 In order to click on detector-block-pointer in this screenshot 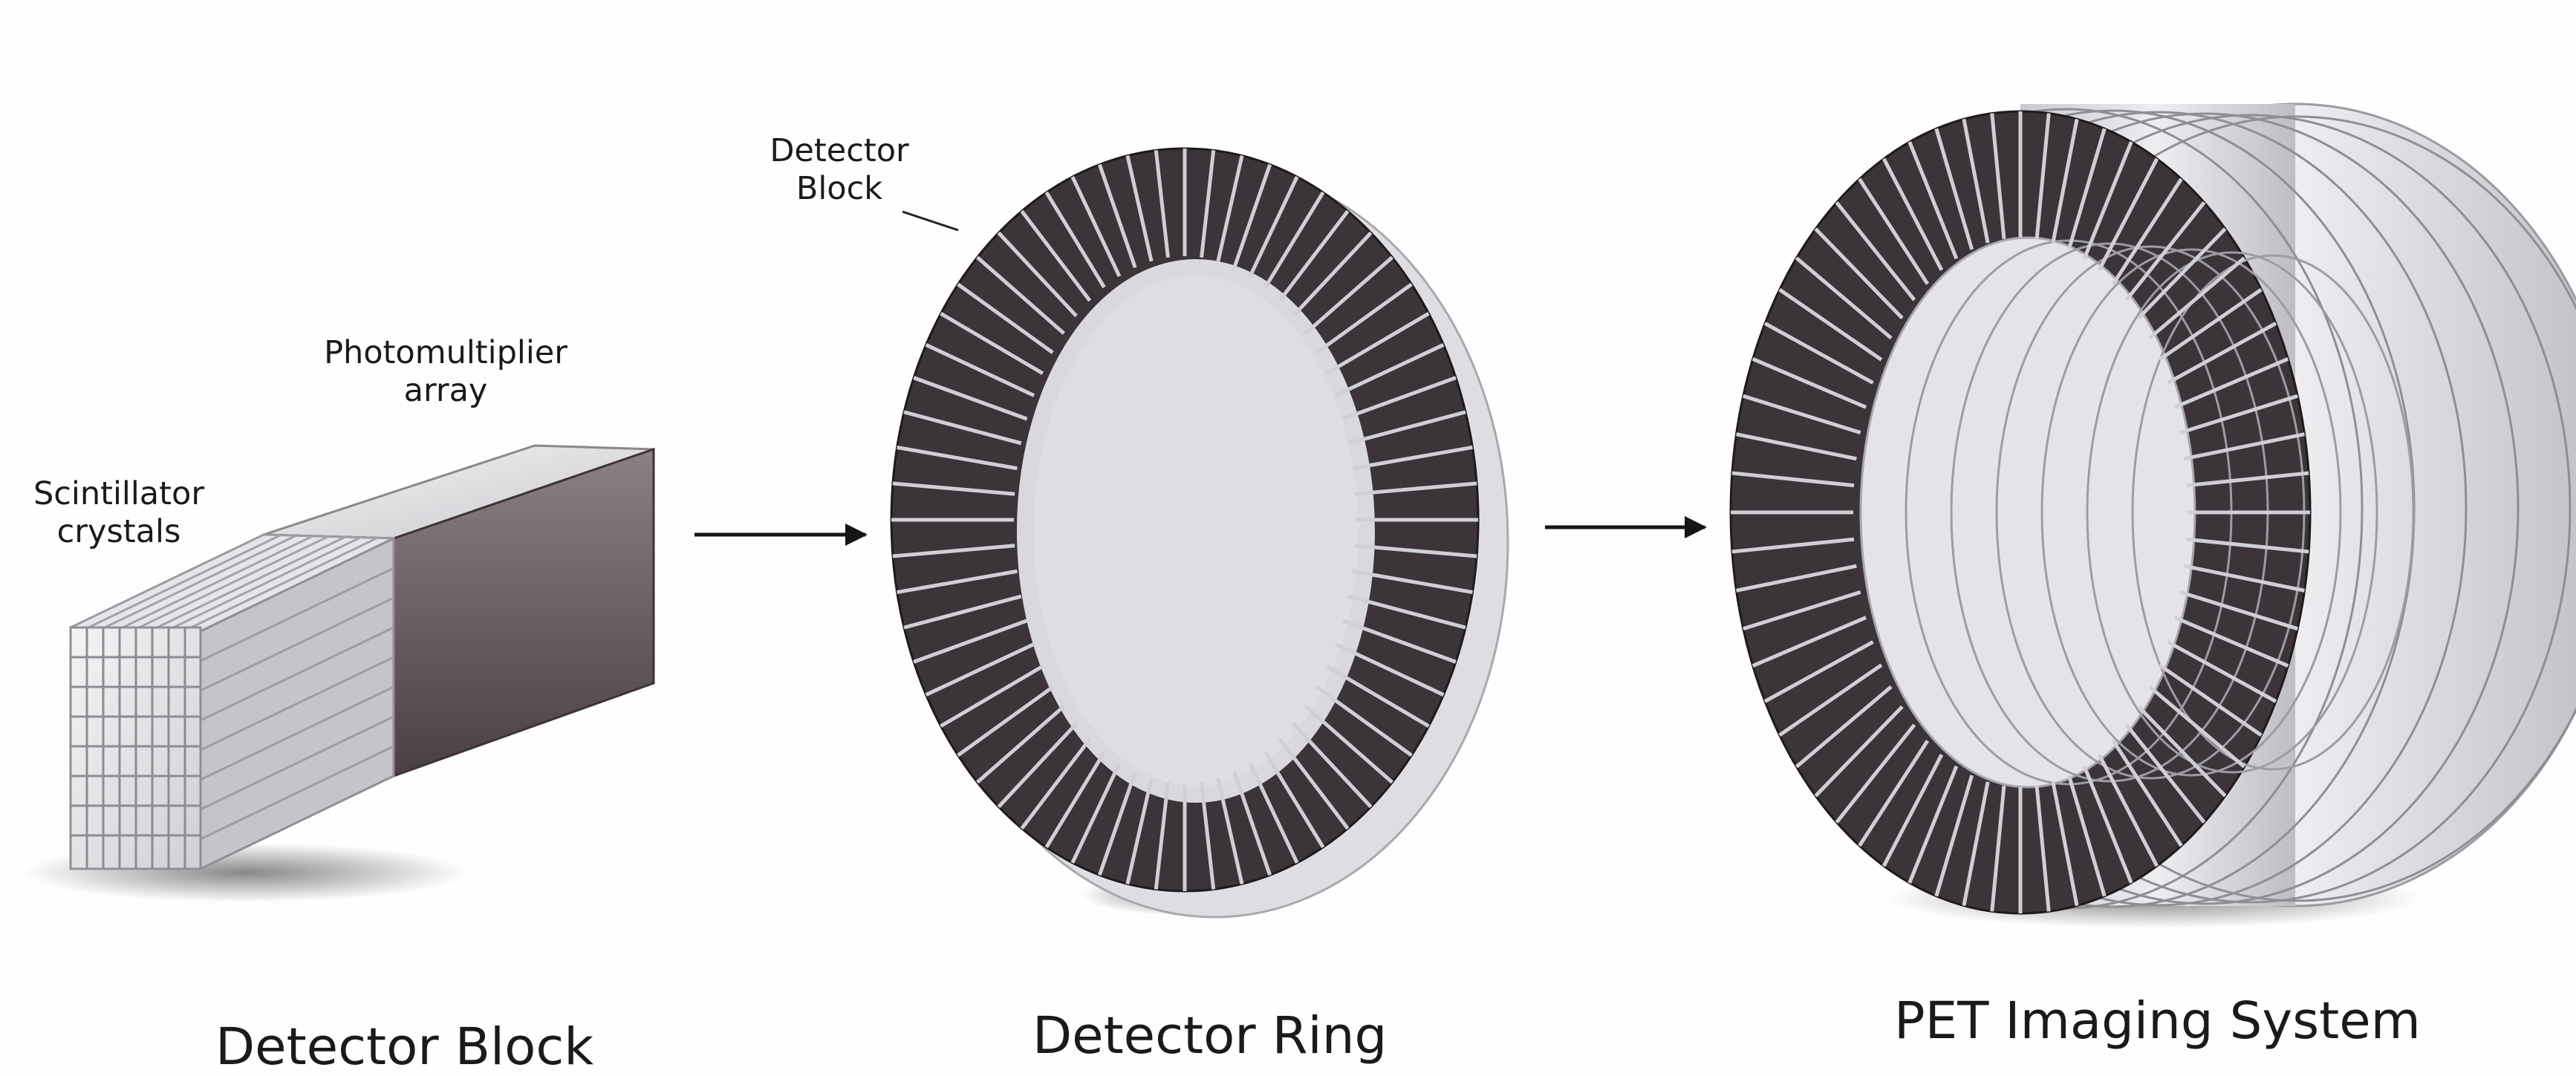, I will do `click(930, 221)`.